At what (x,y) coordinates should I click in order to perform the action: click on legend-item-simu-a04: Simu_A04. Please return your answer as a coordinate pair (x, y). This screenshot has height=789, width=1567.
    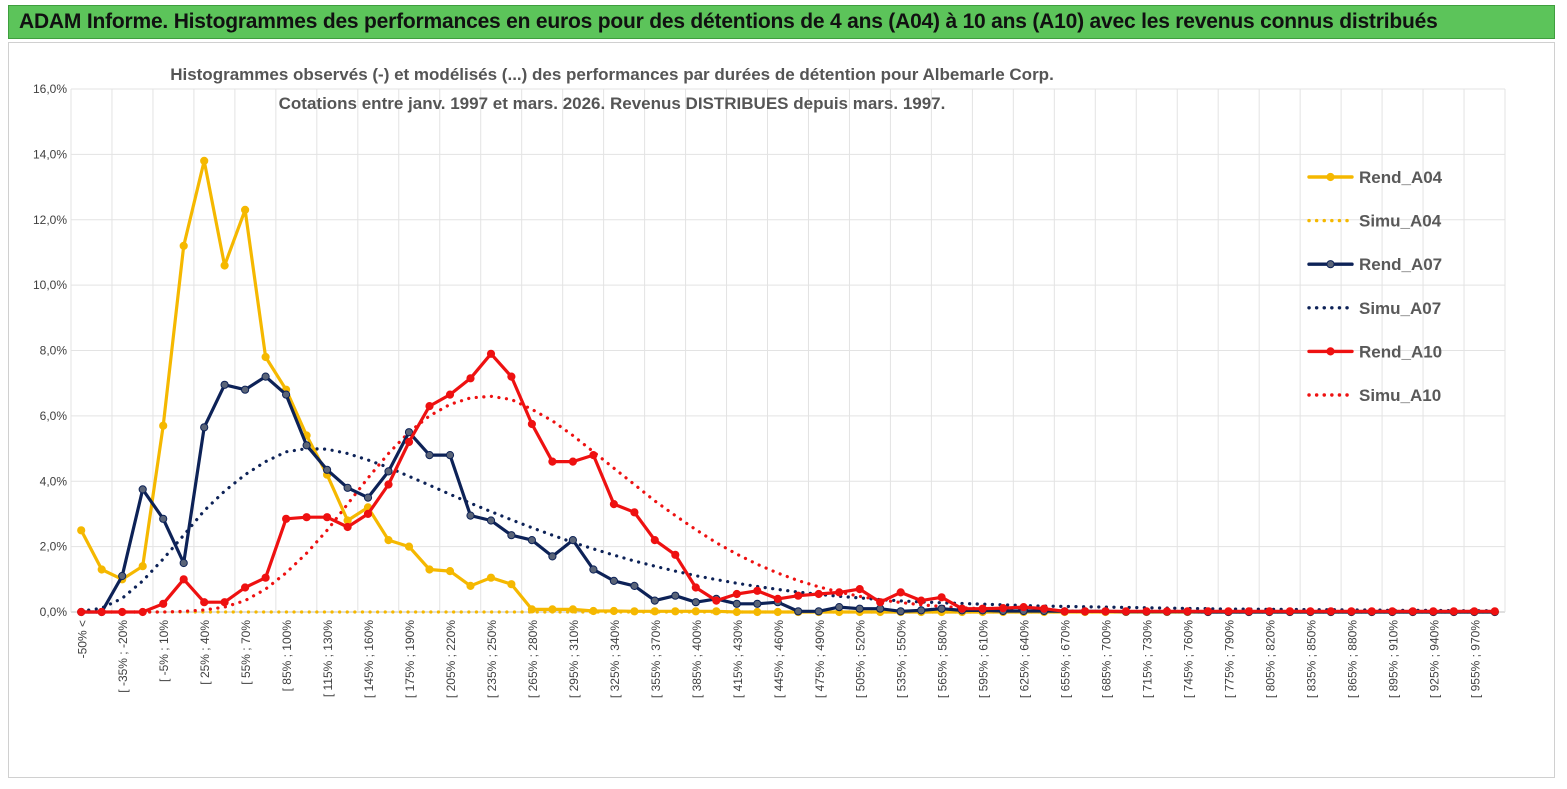
    Looking at the image, I should click on (1374, 221).